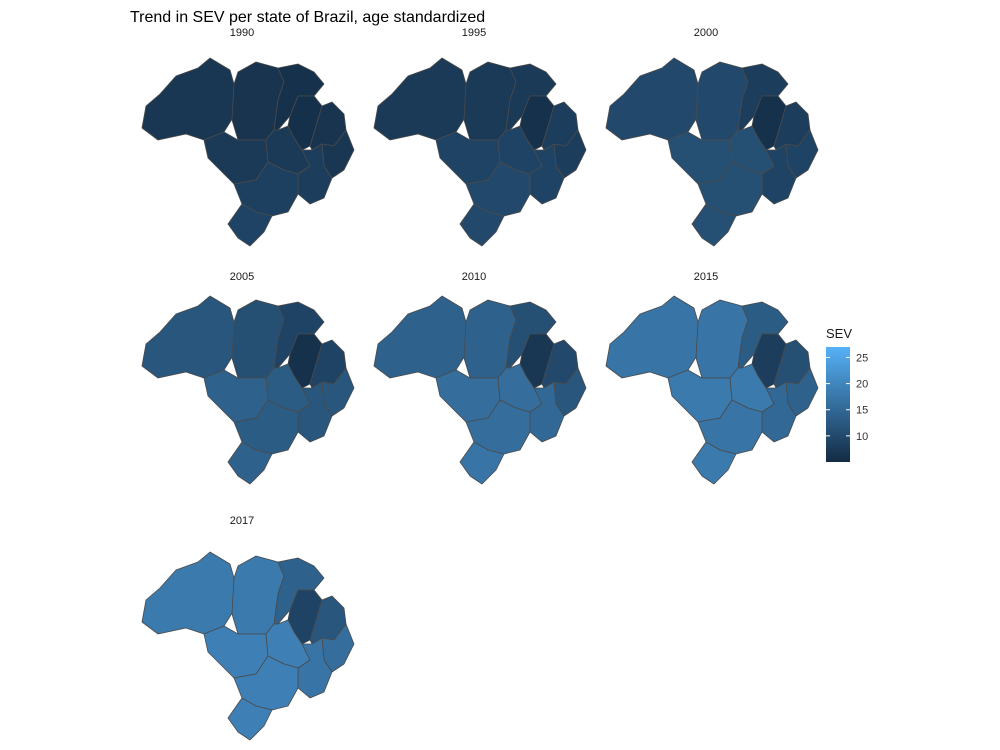  Describe the element at coordinates (706, 33) in the screenshot. I see `panel-label: 2000` at that location.